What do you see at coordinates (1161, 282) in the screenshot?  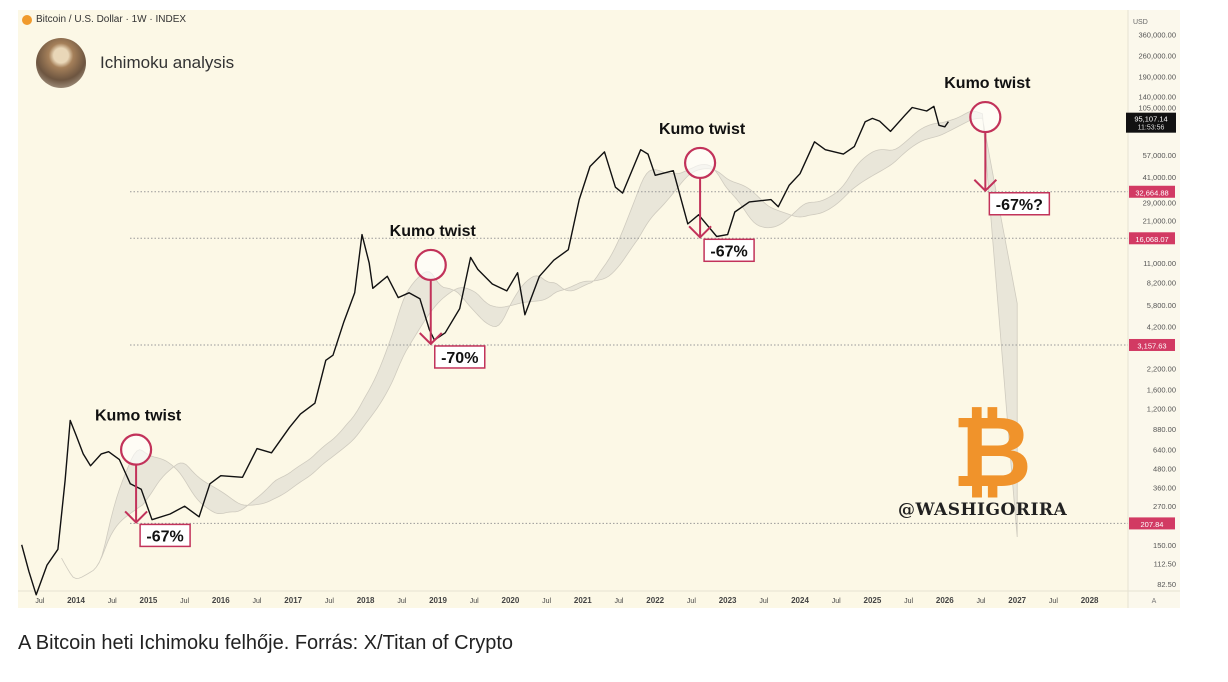 I see `y-tick-label: 8,200.00` at bounding box center [1161, 282].